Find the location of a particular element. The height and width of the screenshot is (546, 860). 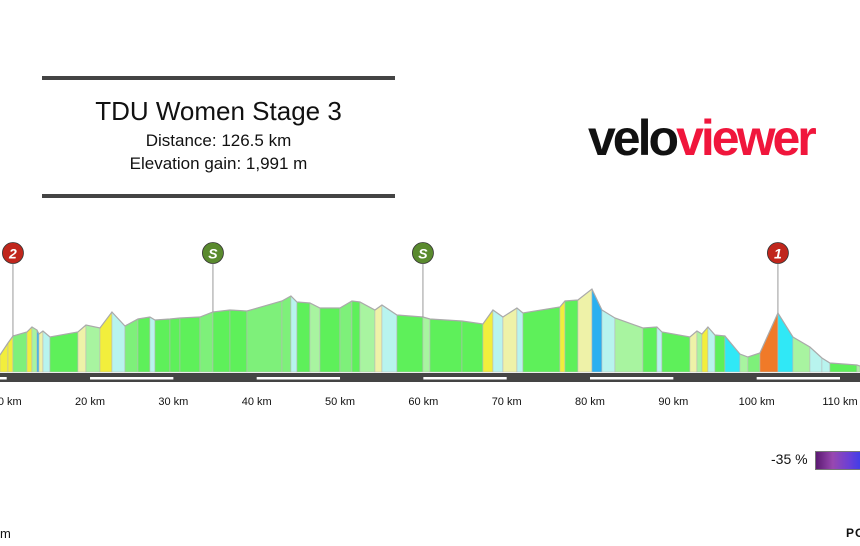

profile-outline is located at coordinates (430, 327).